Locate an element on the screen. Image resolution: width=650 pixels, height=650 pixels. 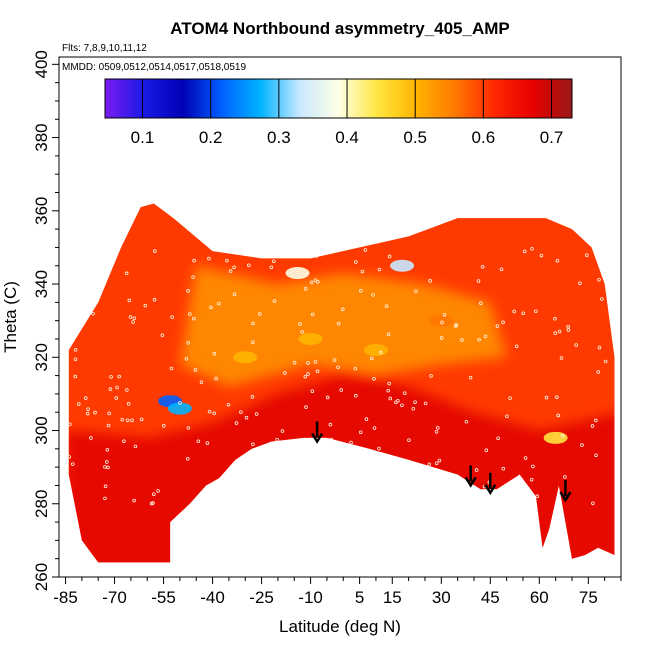
y-tick-label-3: 320 is located at coordinates (41, 357).